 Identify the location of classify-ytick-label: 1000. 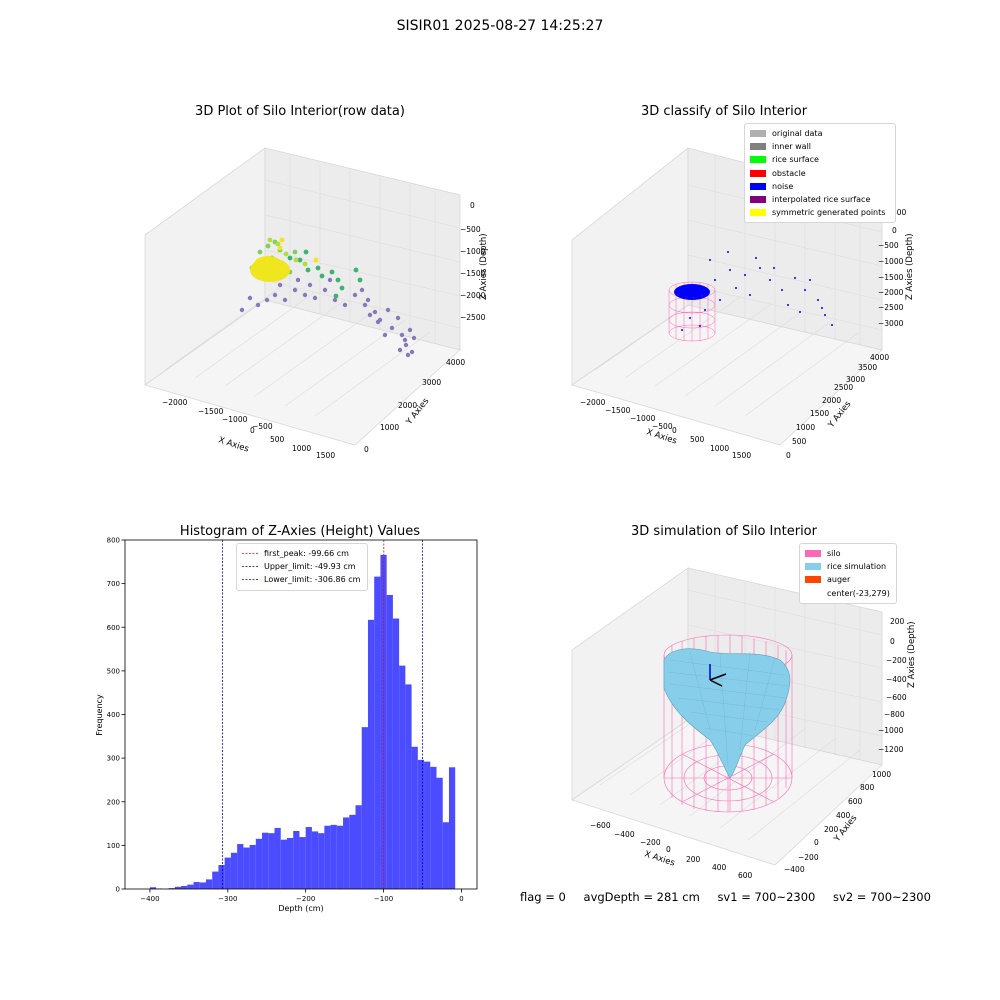
(805, 427).